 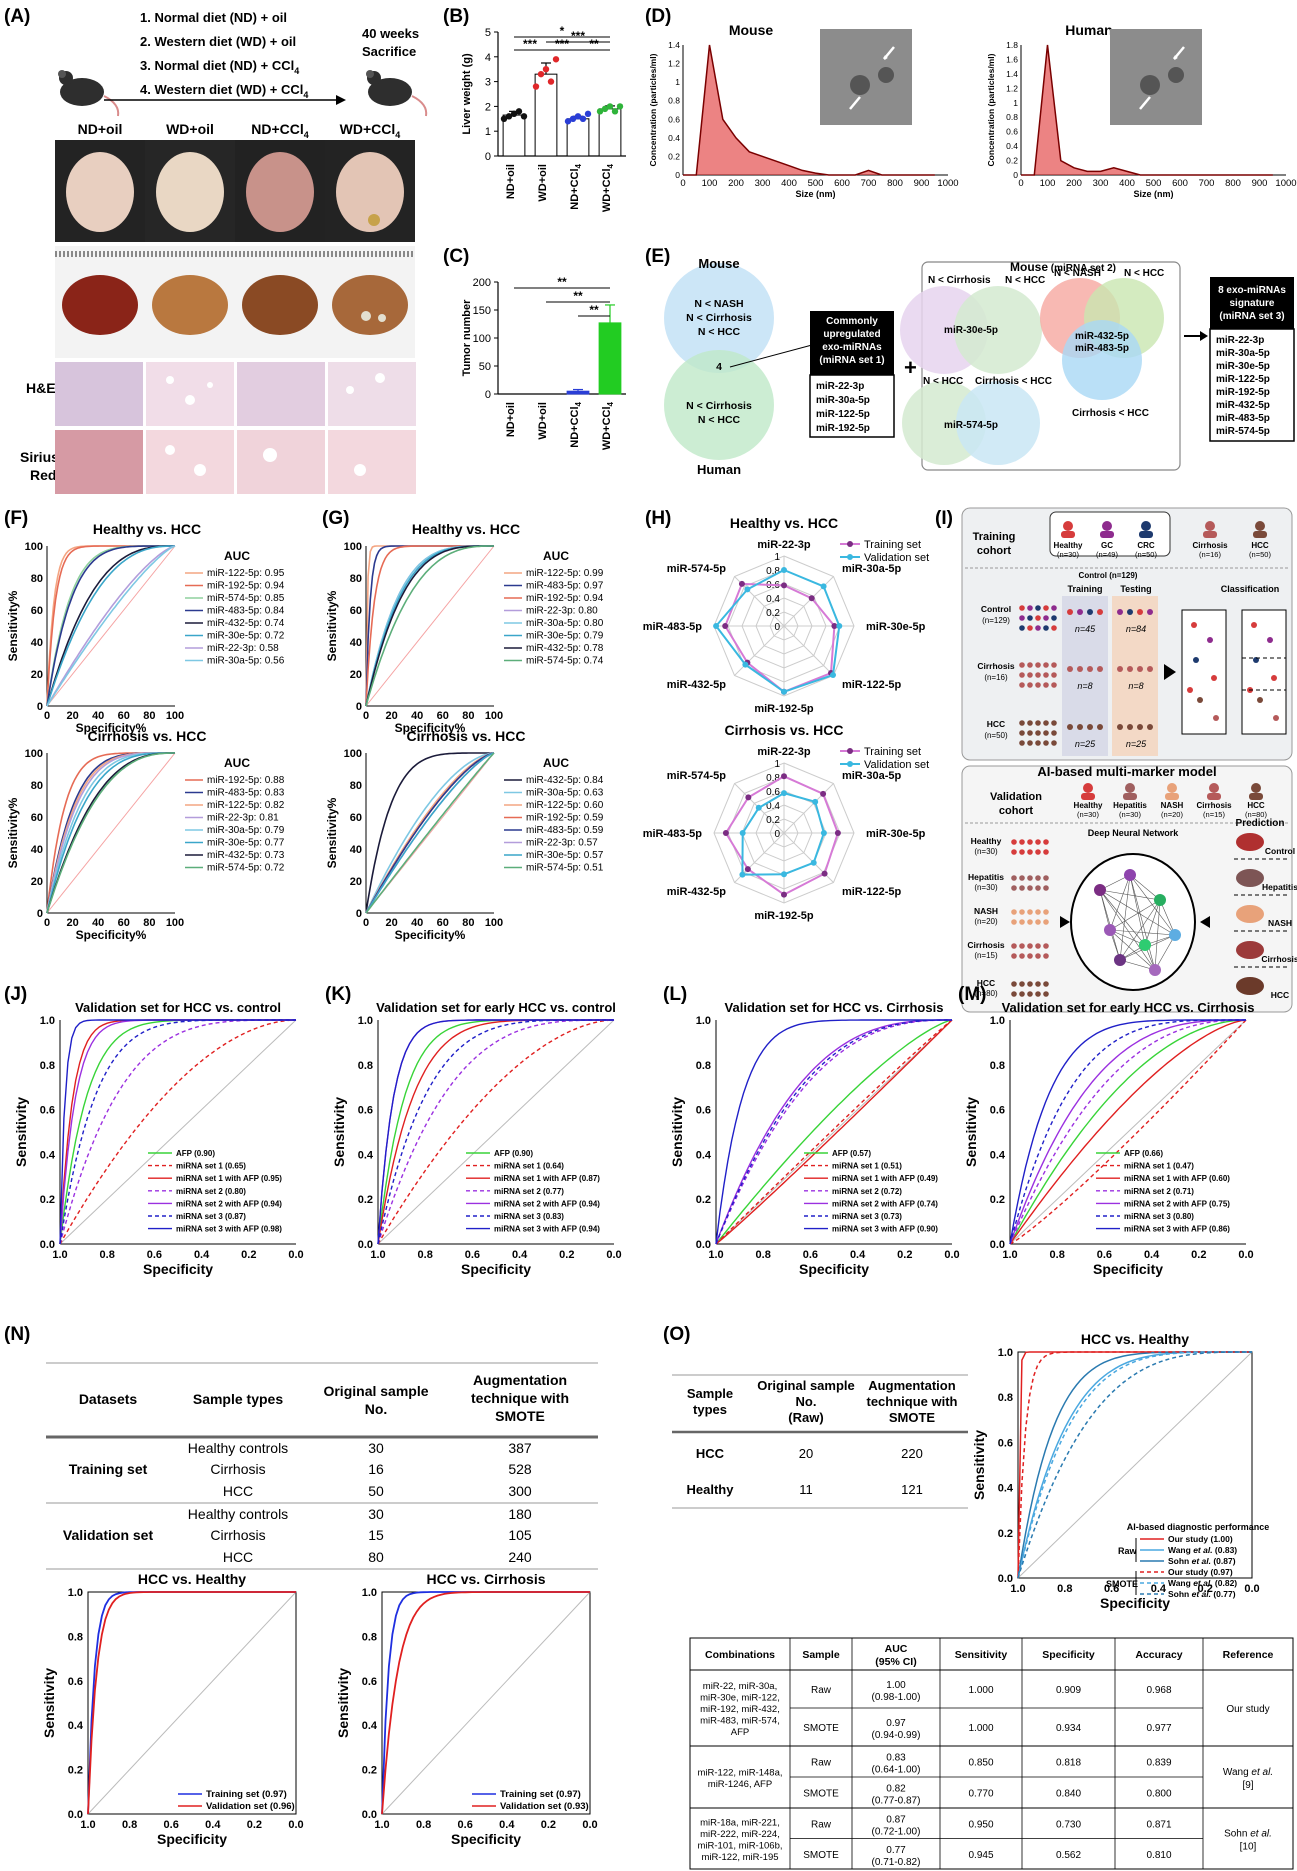 What do you see at coordinates (430, 728) in the screenshot?
I see `x-axis-label: Specificity%` at bounding box center [430, 728].